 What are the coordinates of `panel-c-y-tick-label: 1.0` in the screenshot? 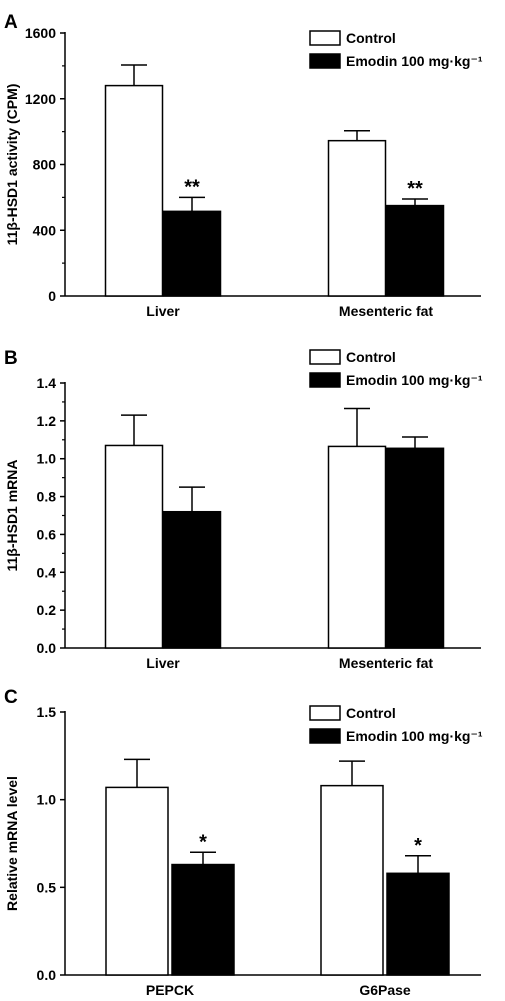 It's located at (47, 800).